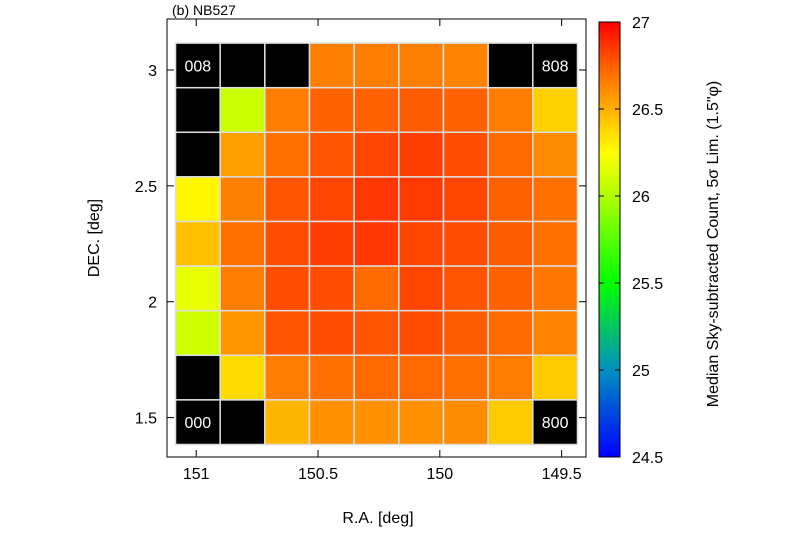  I want to click on x-axis-label: R.A. [deg], so click(377, 518).